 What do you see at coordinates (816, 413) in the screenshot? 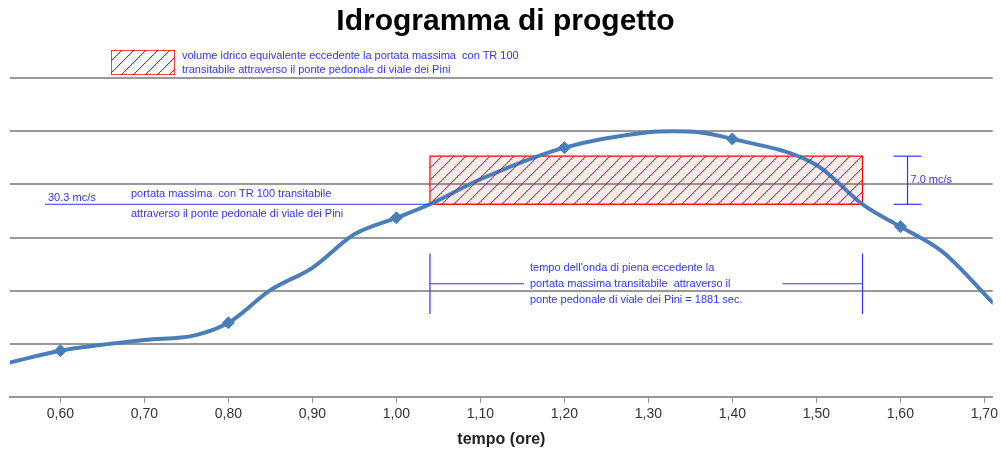
I see `x-tick-label: 1,50` at bounding box center [816, 413].